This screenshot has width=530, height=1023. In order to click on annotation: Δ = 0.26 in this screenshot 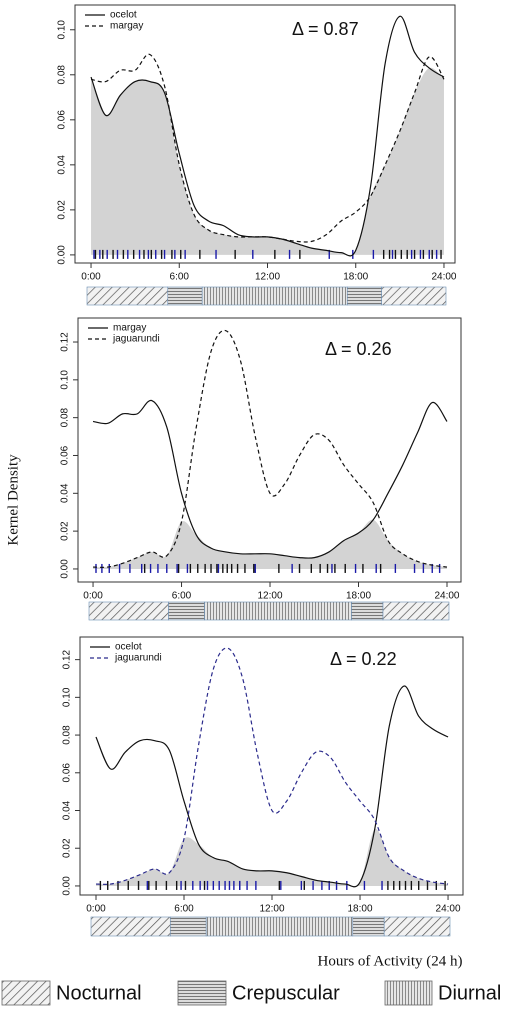, I will do `click(358, 349)`.